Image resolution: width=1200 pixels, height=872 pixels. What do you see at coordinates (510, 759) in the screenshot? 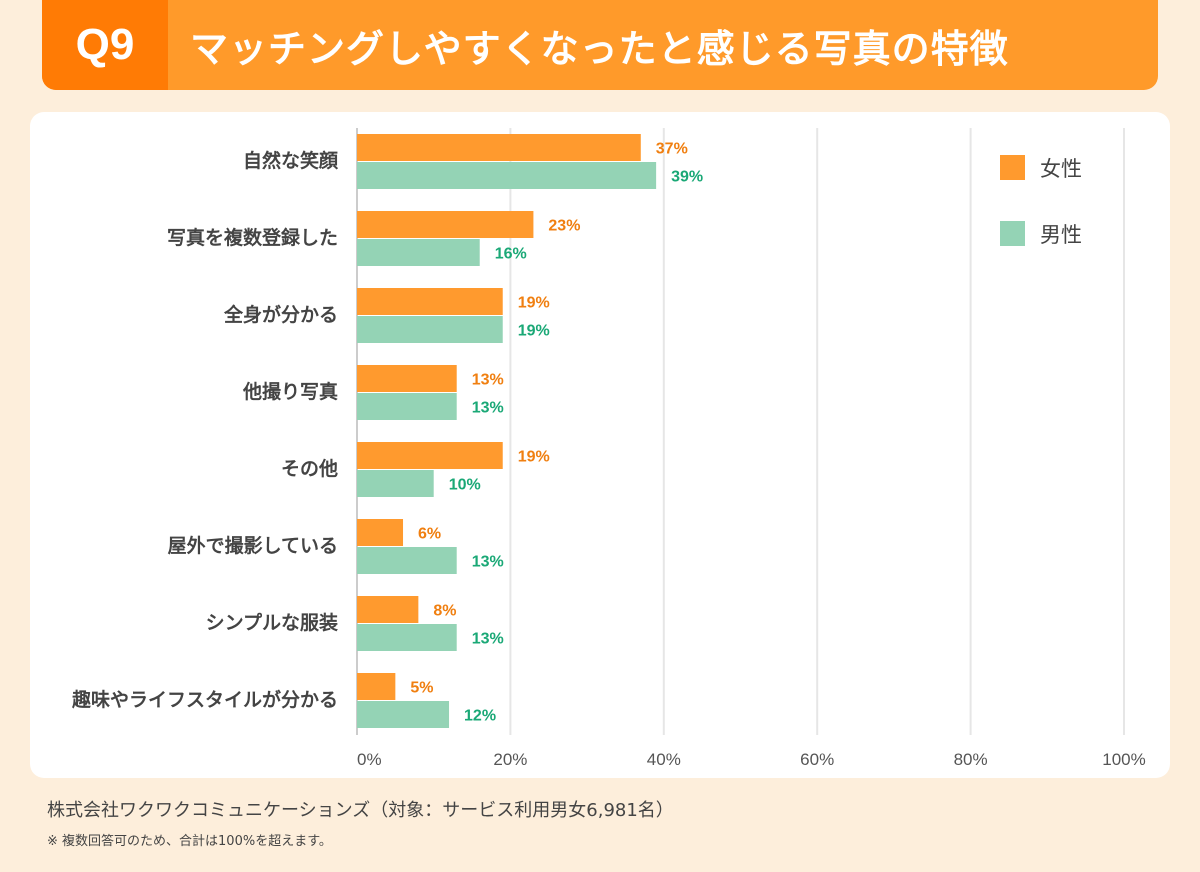
I see `x-tick-label: 20%` at bounding box center [510, 759].